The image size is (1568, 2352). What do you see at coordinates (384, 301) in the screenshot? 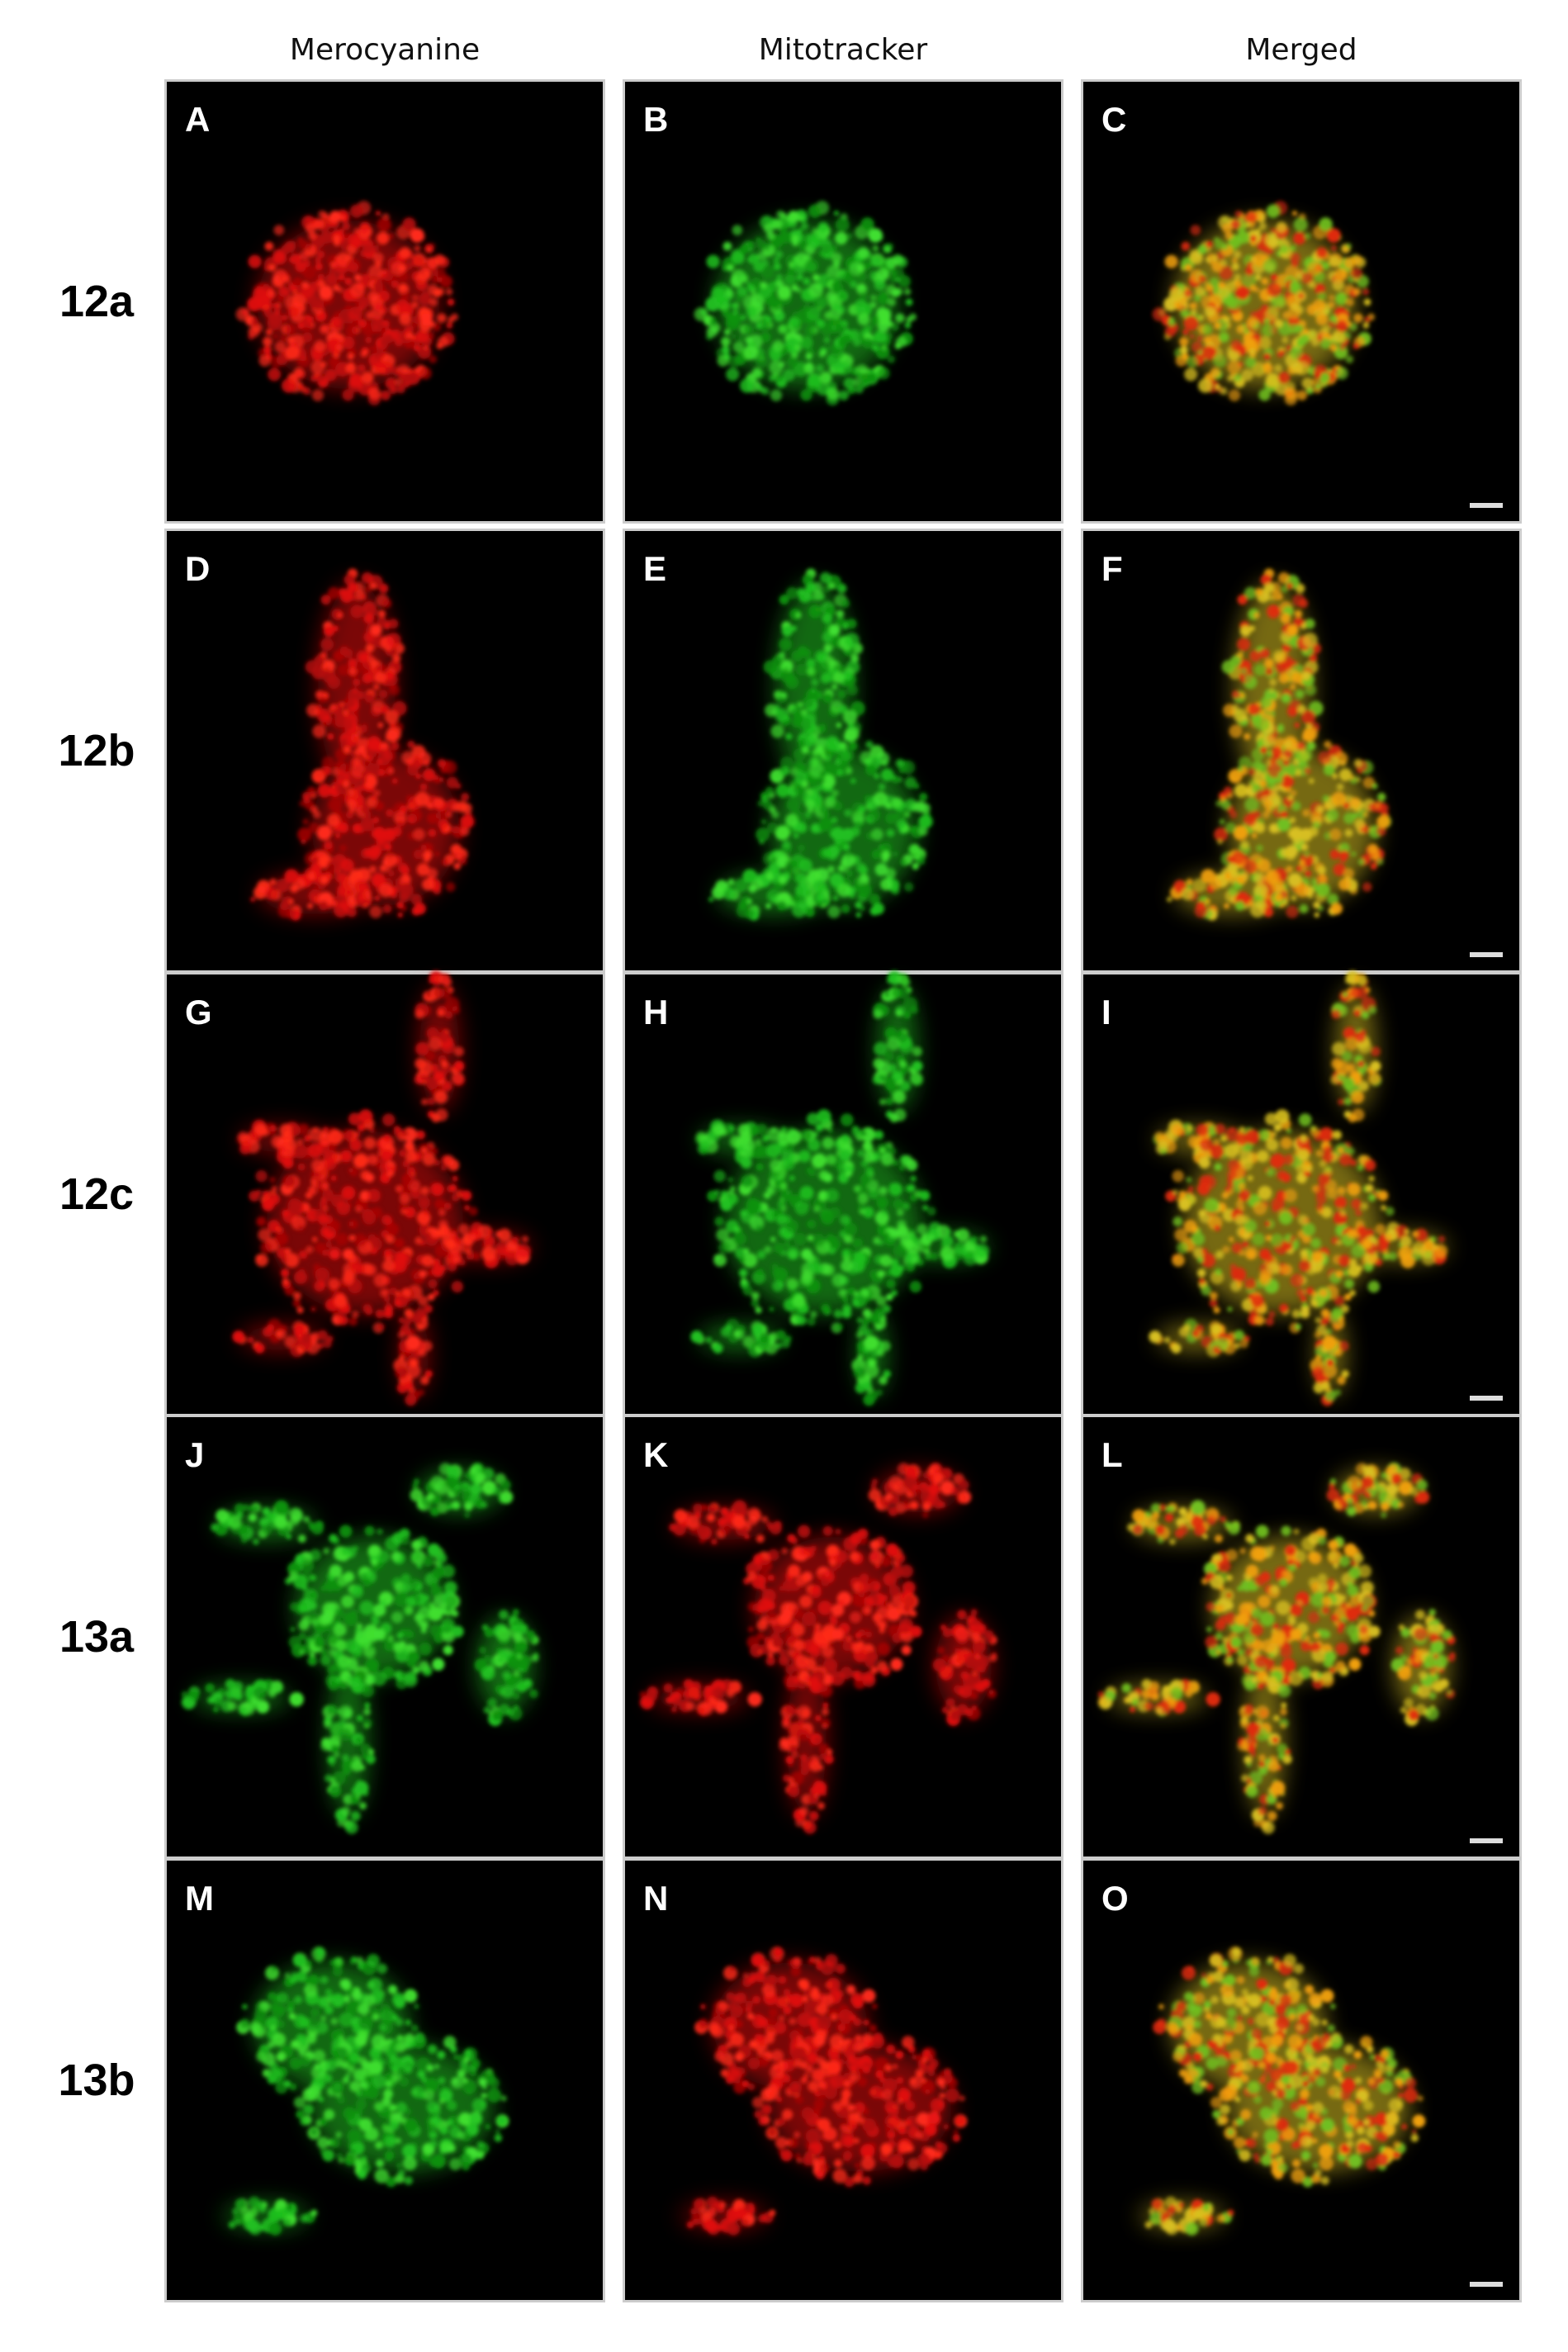
I see `micrograph-panel: A` at bounding box center [384, 301].